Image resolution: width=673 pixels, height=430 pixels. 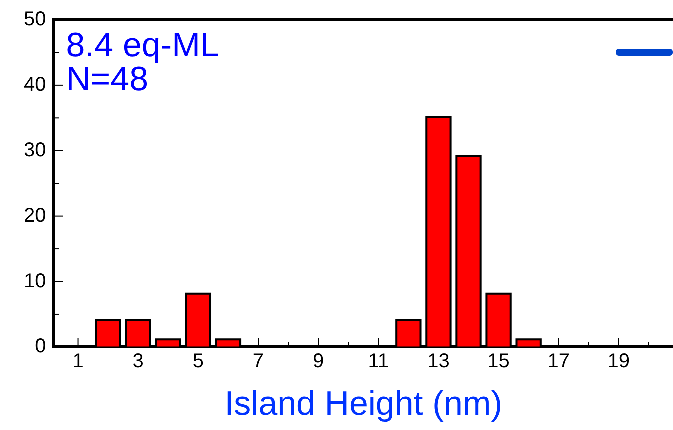 What do you see at coordinates (35, 150) in the screenshot?
I see `y-tick-label: 30` at bounding box center [35, 150].